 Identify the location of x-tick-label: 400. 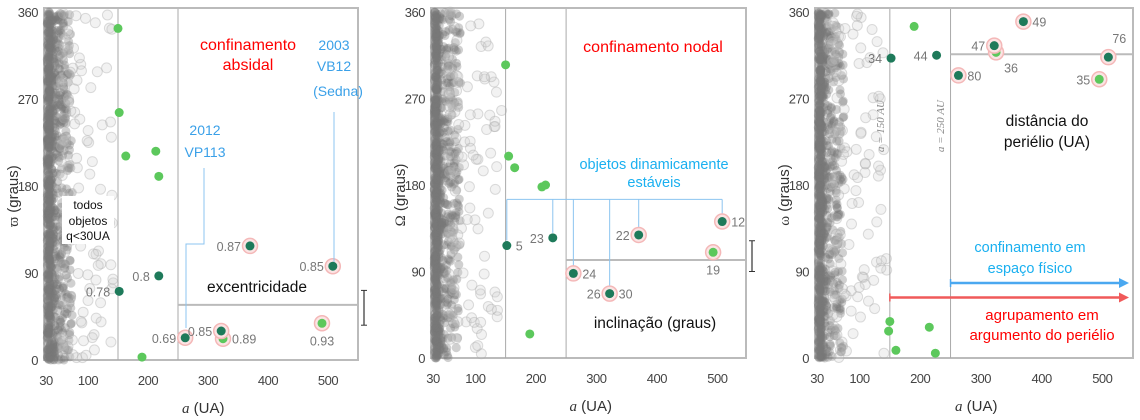
(1041, 378).